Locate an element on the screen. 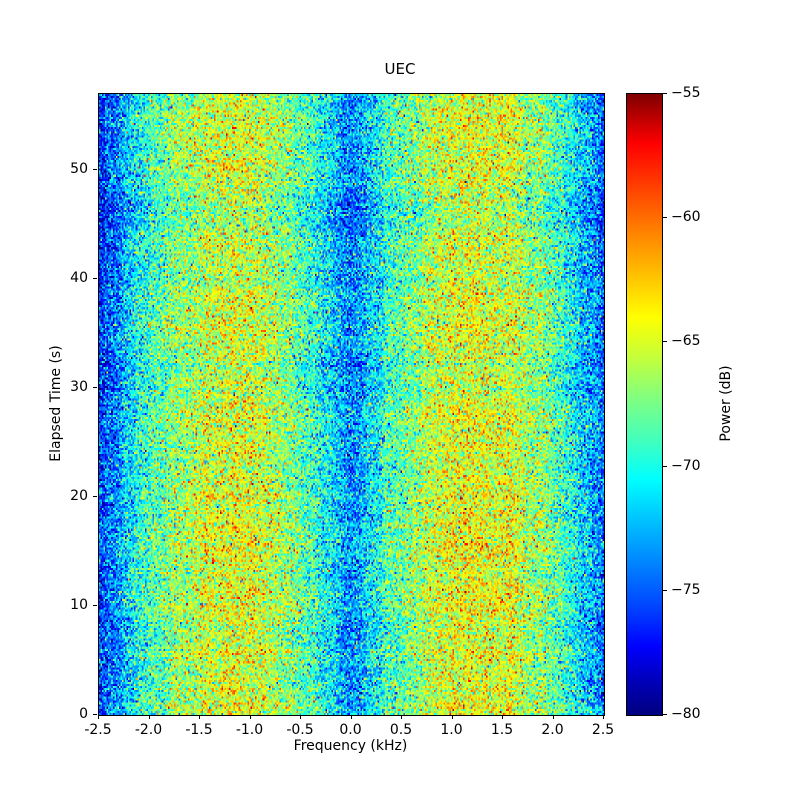 The height and width of the screenshot is (800, 800). y-tick-label: 50 is located at coordinates (79, 169).